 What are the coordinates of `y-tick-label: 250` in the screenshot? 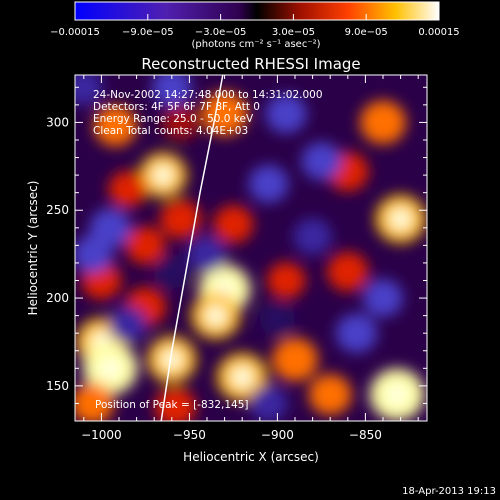 It's located at (57, 210).